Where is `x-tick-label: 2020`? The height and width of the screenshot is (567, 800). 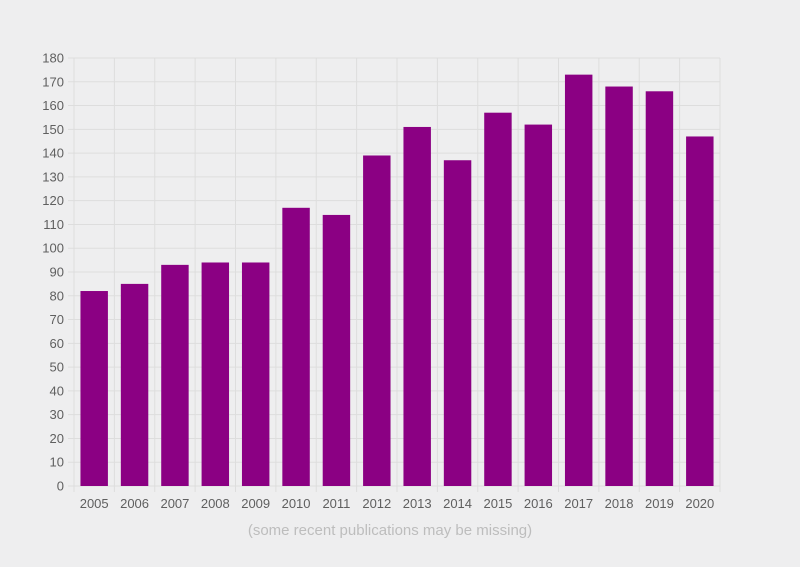
x-tick-label: 2020 is located at coordinates (699, 503).